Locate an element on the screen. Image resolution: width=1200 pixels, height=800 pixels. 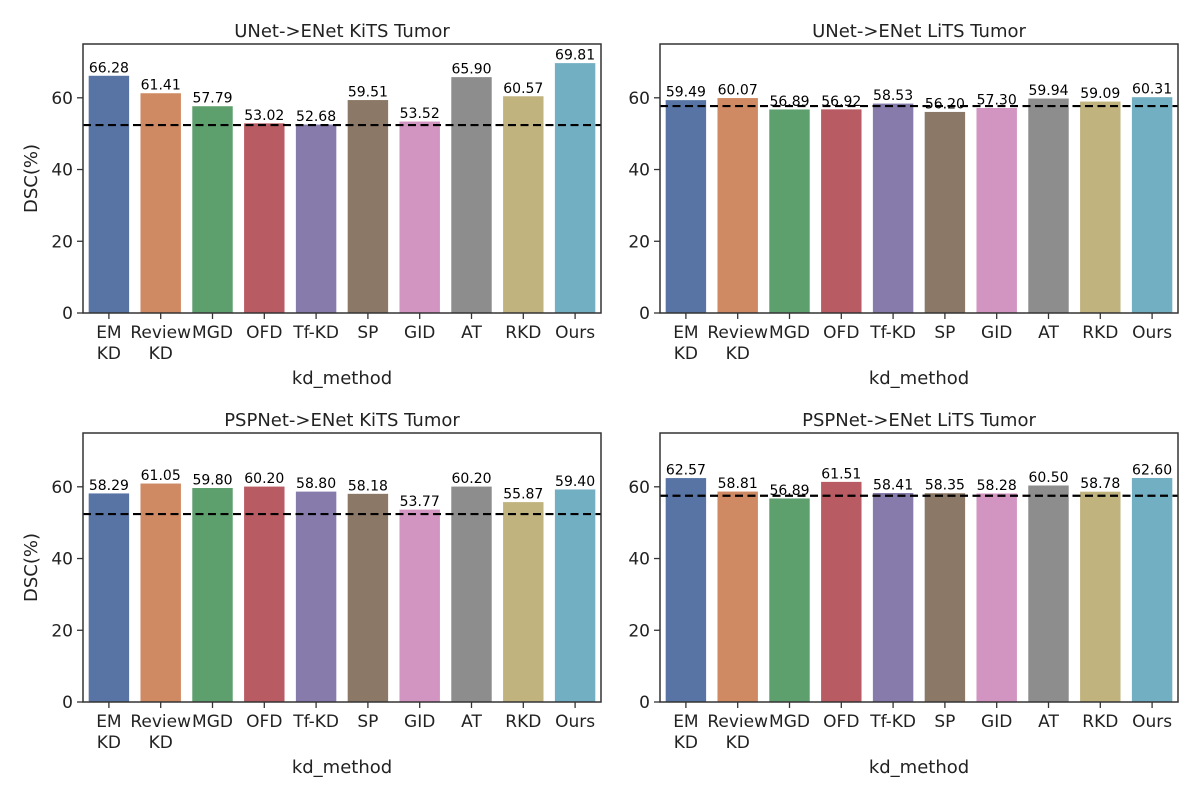
data-label: 58.81 is located at coordinates (738, 484).